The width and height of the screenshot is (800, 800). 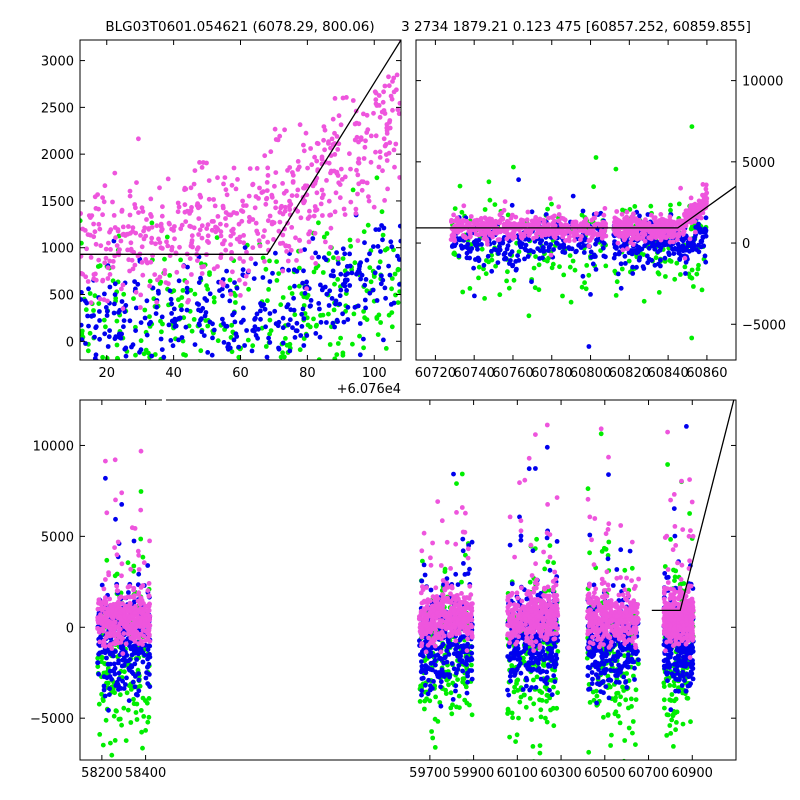 What do you see at coordinates (240, 373) in the screenshot?
I see `top-left-xtick-label: 60` at bounding box center [240, 373].